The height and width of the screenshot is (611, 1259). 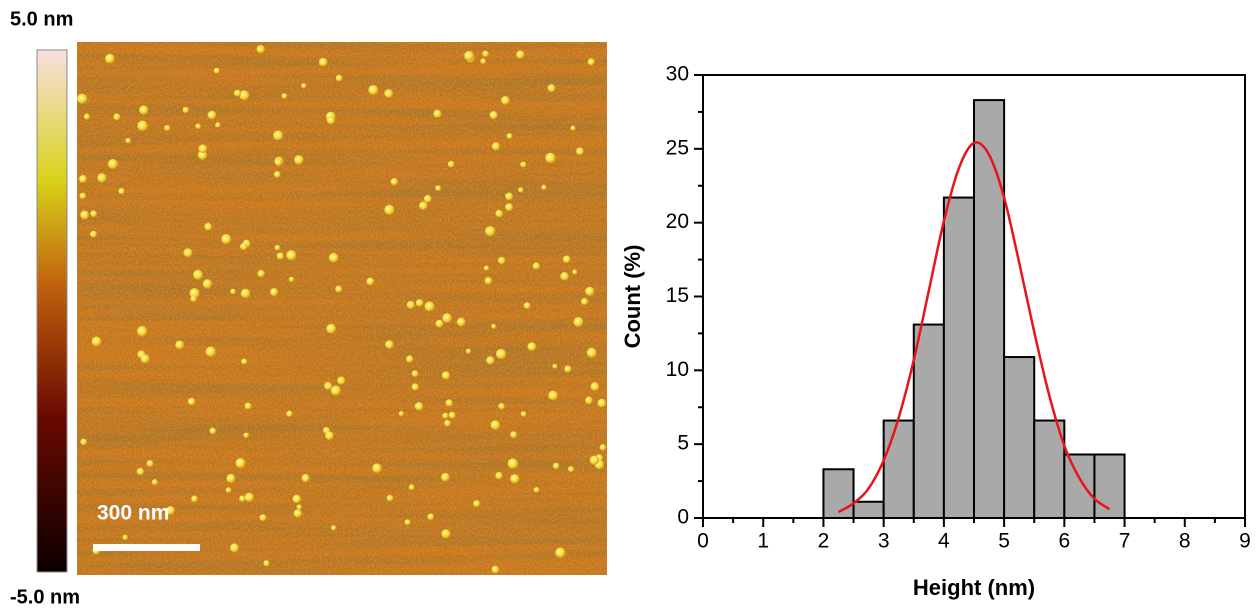 I want to click on colorbar-max-label: 5.0 nm, so click(x=41, y=19).